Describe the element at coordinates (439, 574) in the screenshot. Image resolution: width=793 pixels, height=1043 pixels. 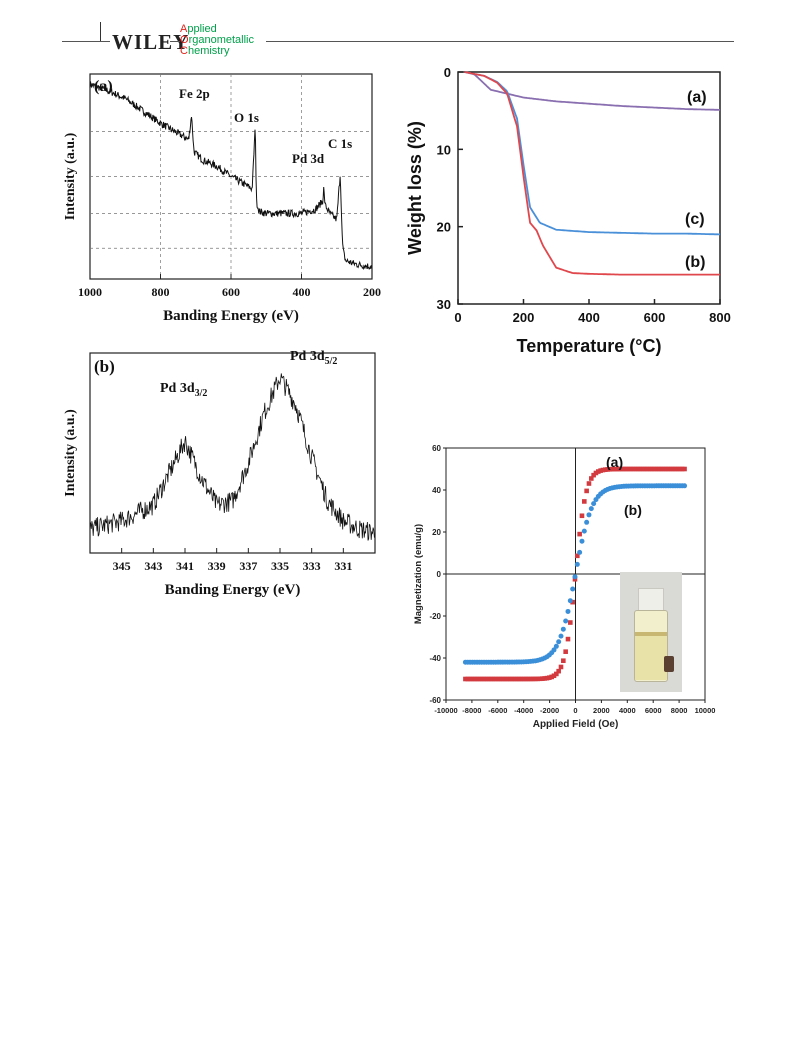
I see `y-tick-label: 0` at that location.